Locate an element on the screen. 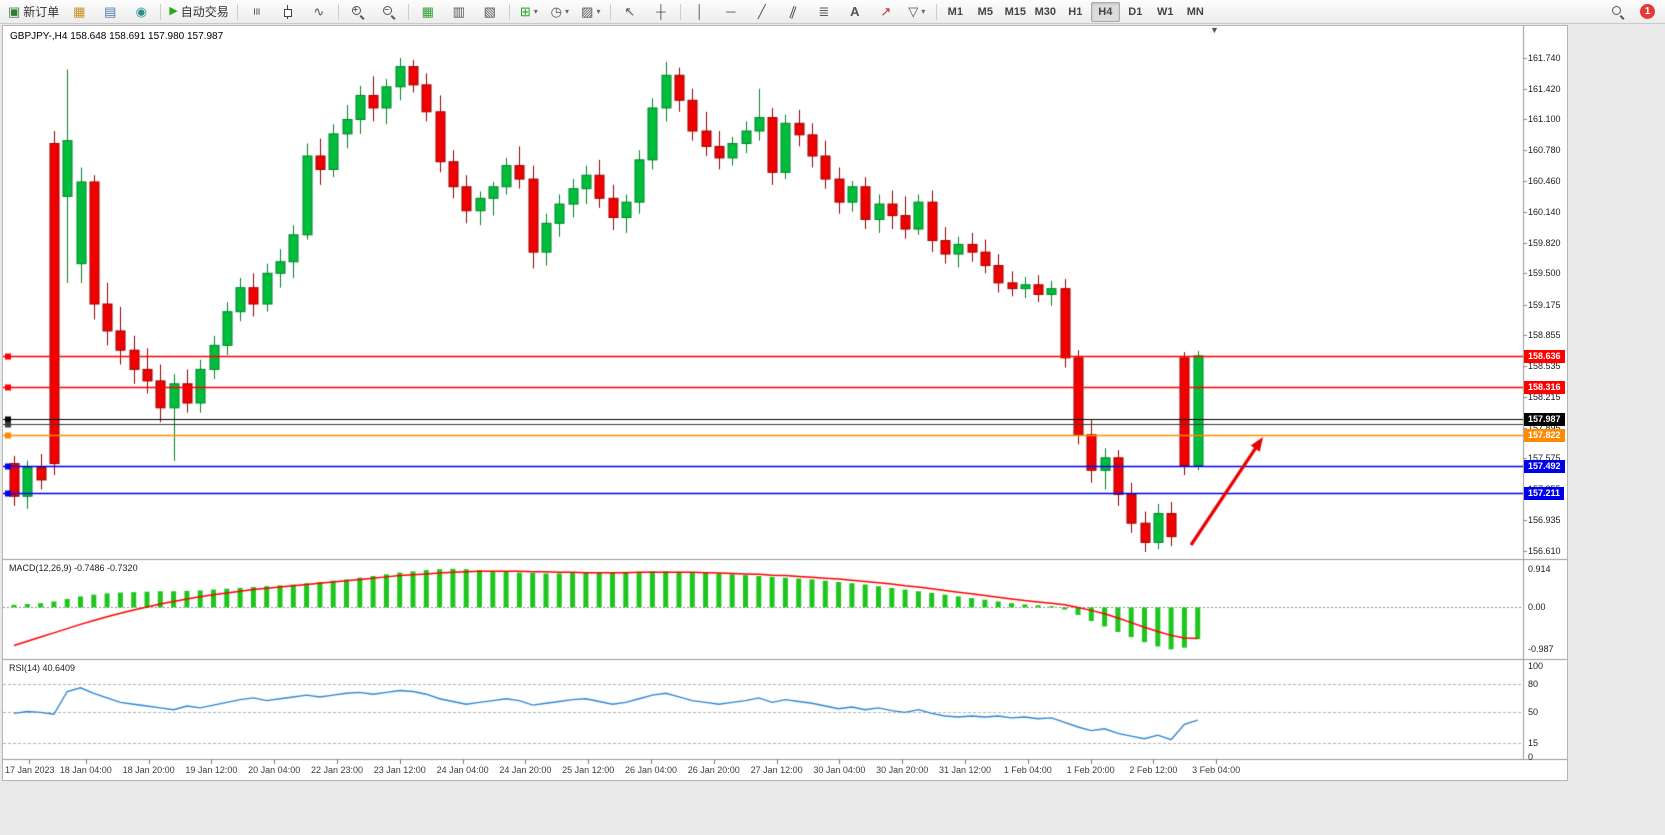  line-chart-button: ∿ is located at coordinates (319, 12).